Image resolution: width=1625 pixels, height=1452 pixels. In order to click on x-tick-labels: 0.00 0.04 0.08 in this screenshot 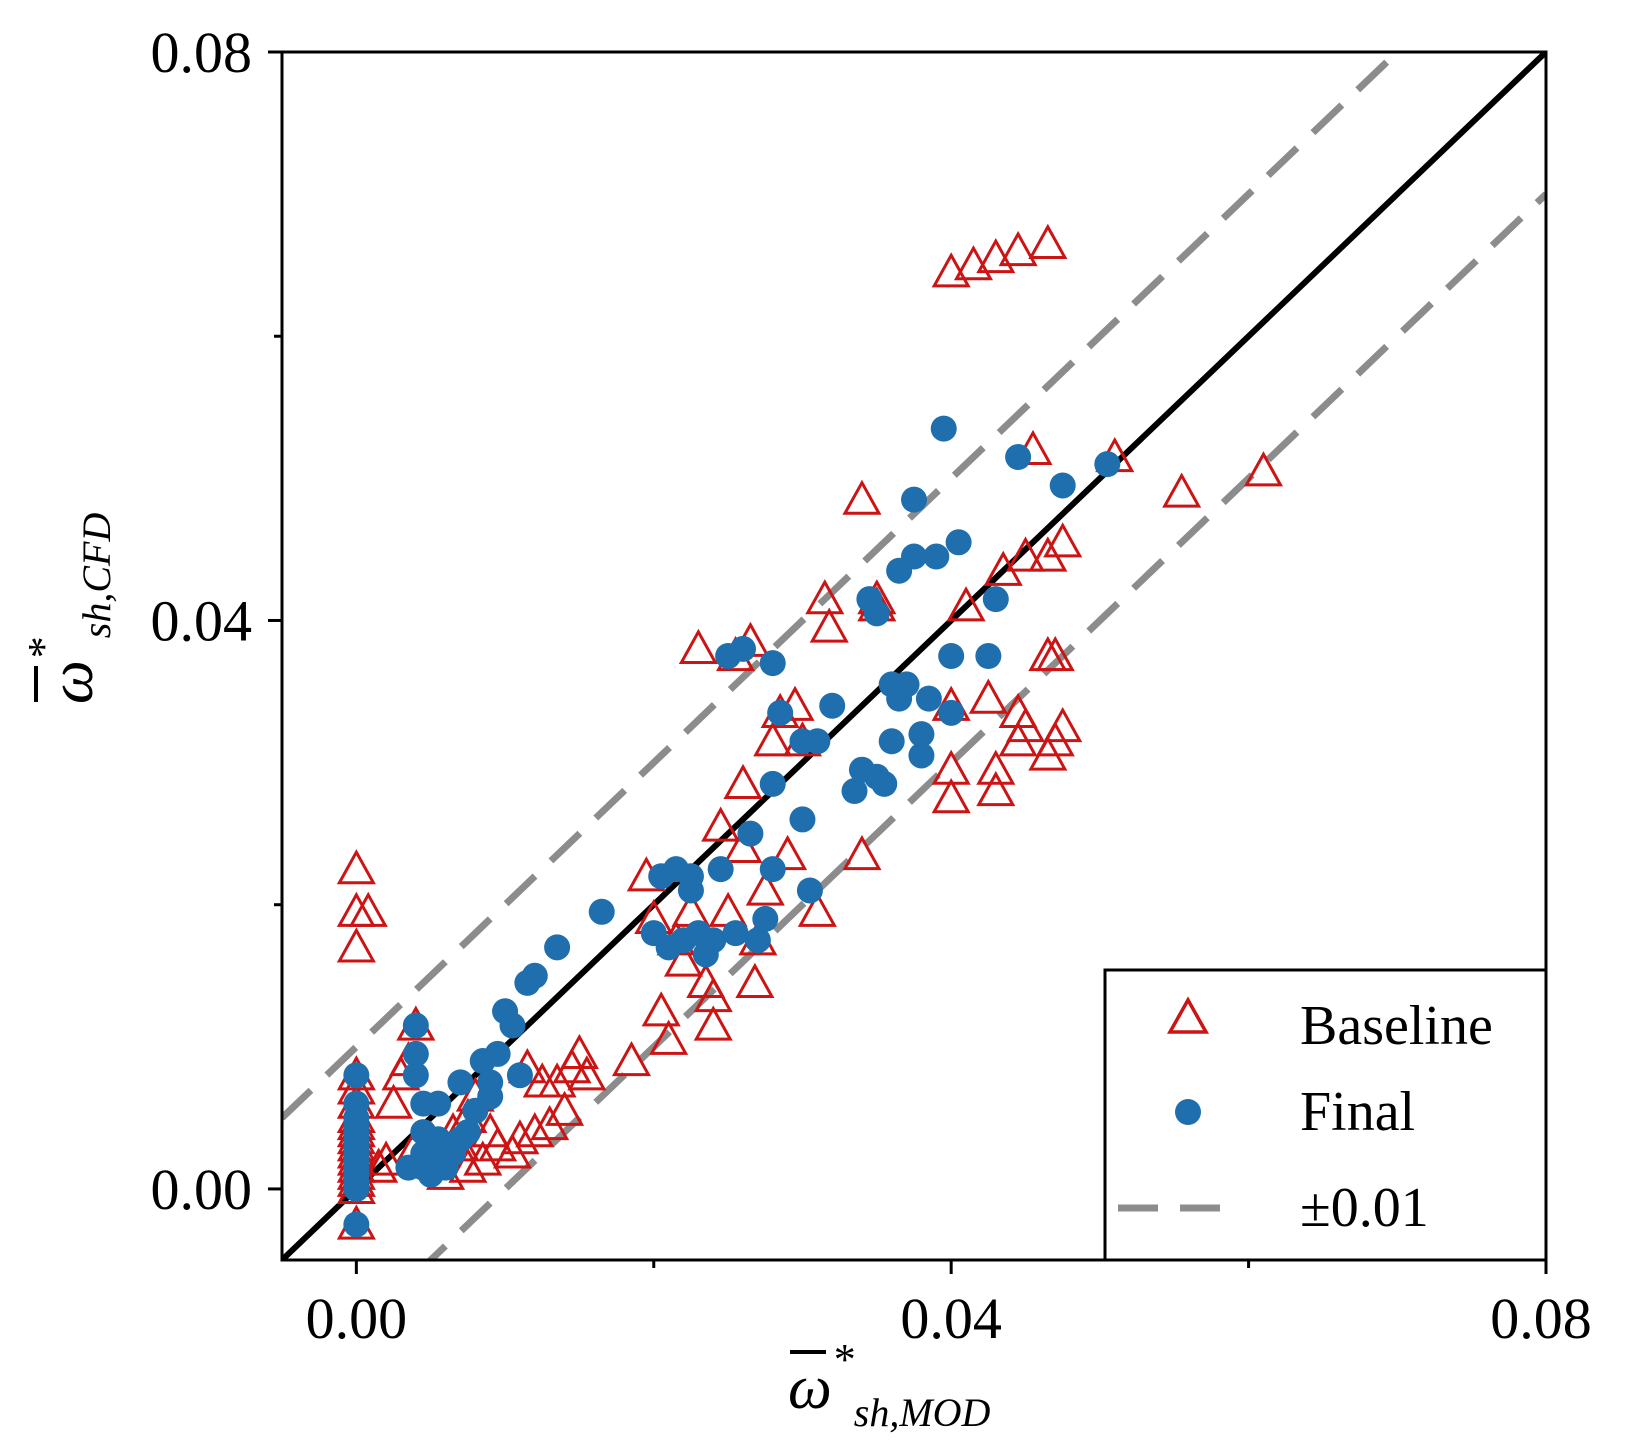, I will do `click(949, 1318)`.